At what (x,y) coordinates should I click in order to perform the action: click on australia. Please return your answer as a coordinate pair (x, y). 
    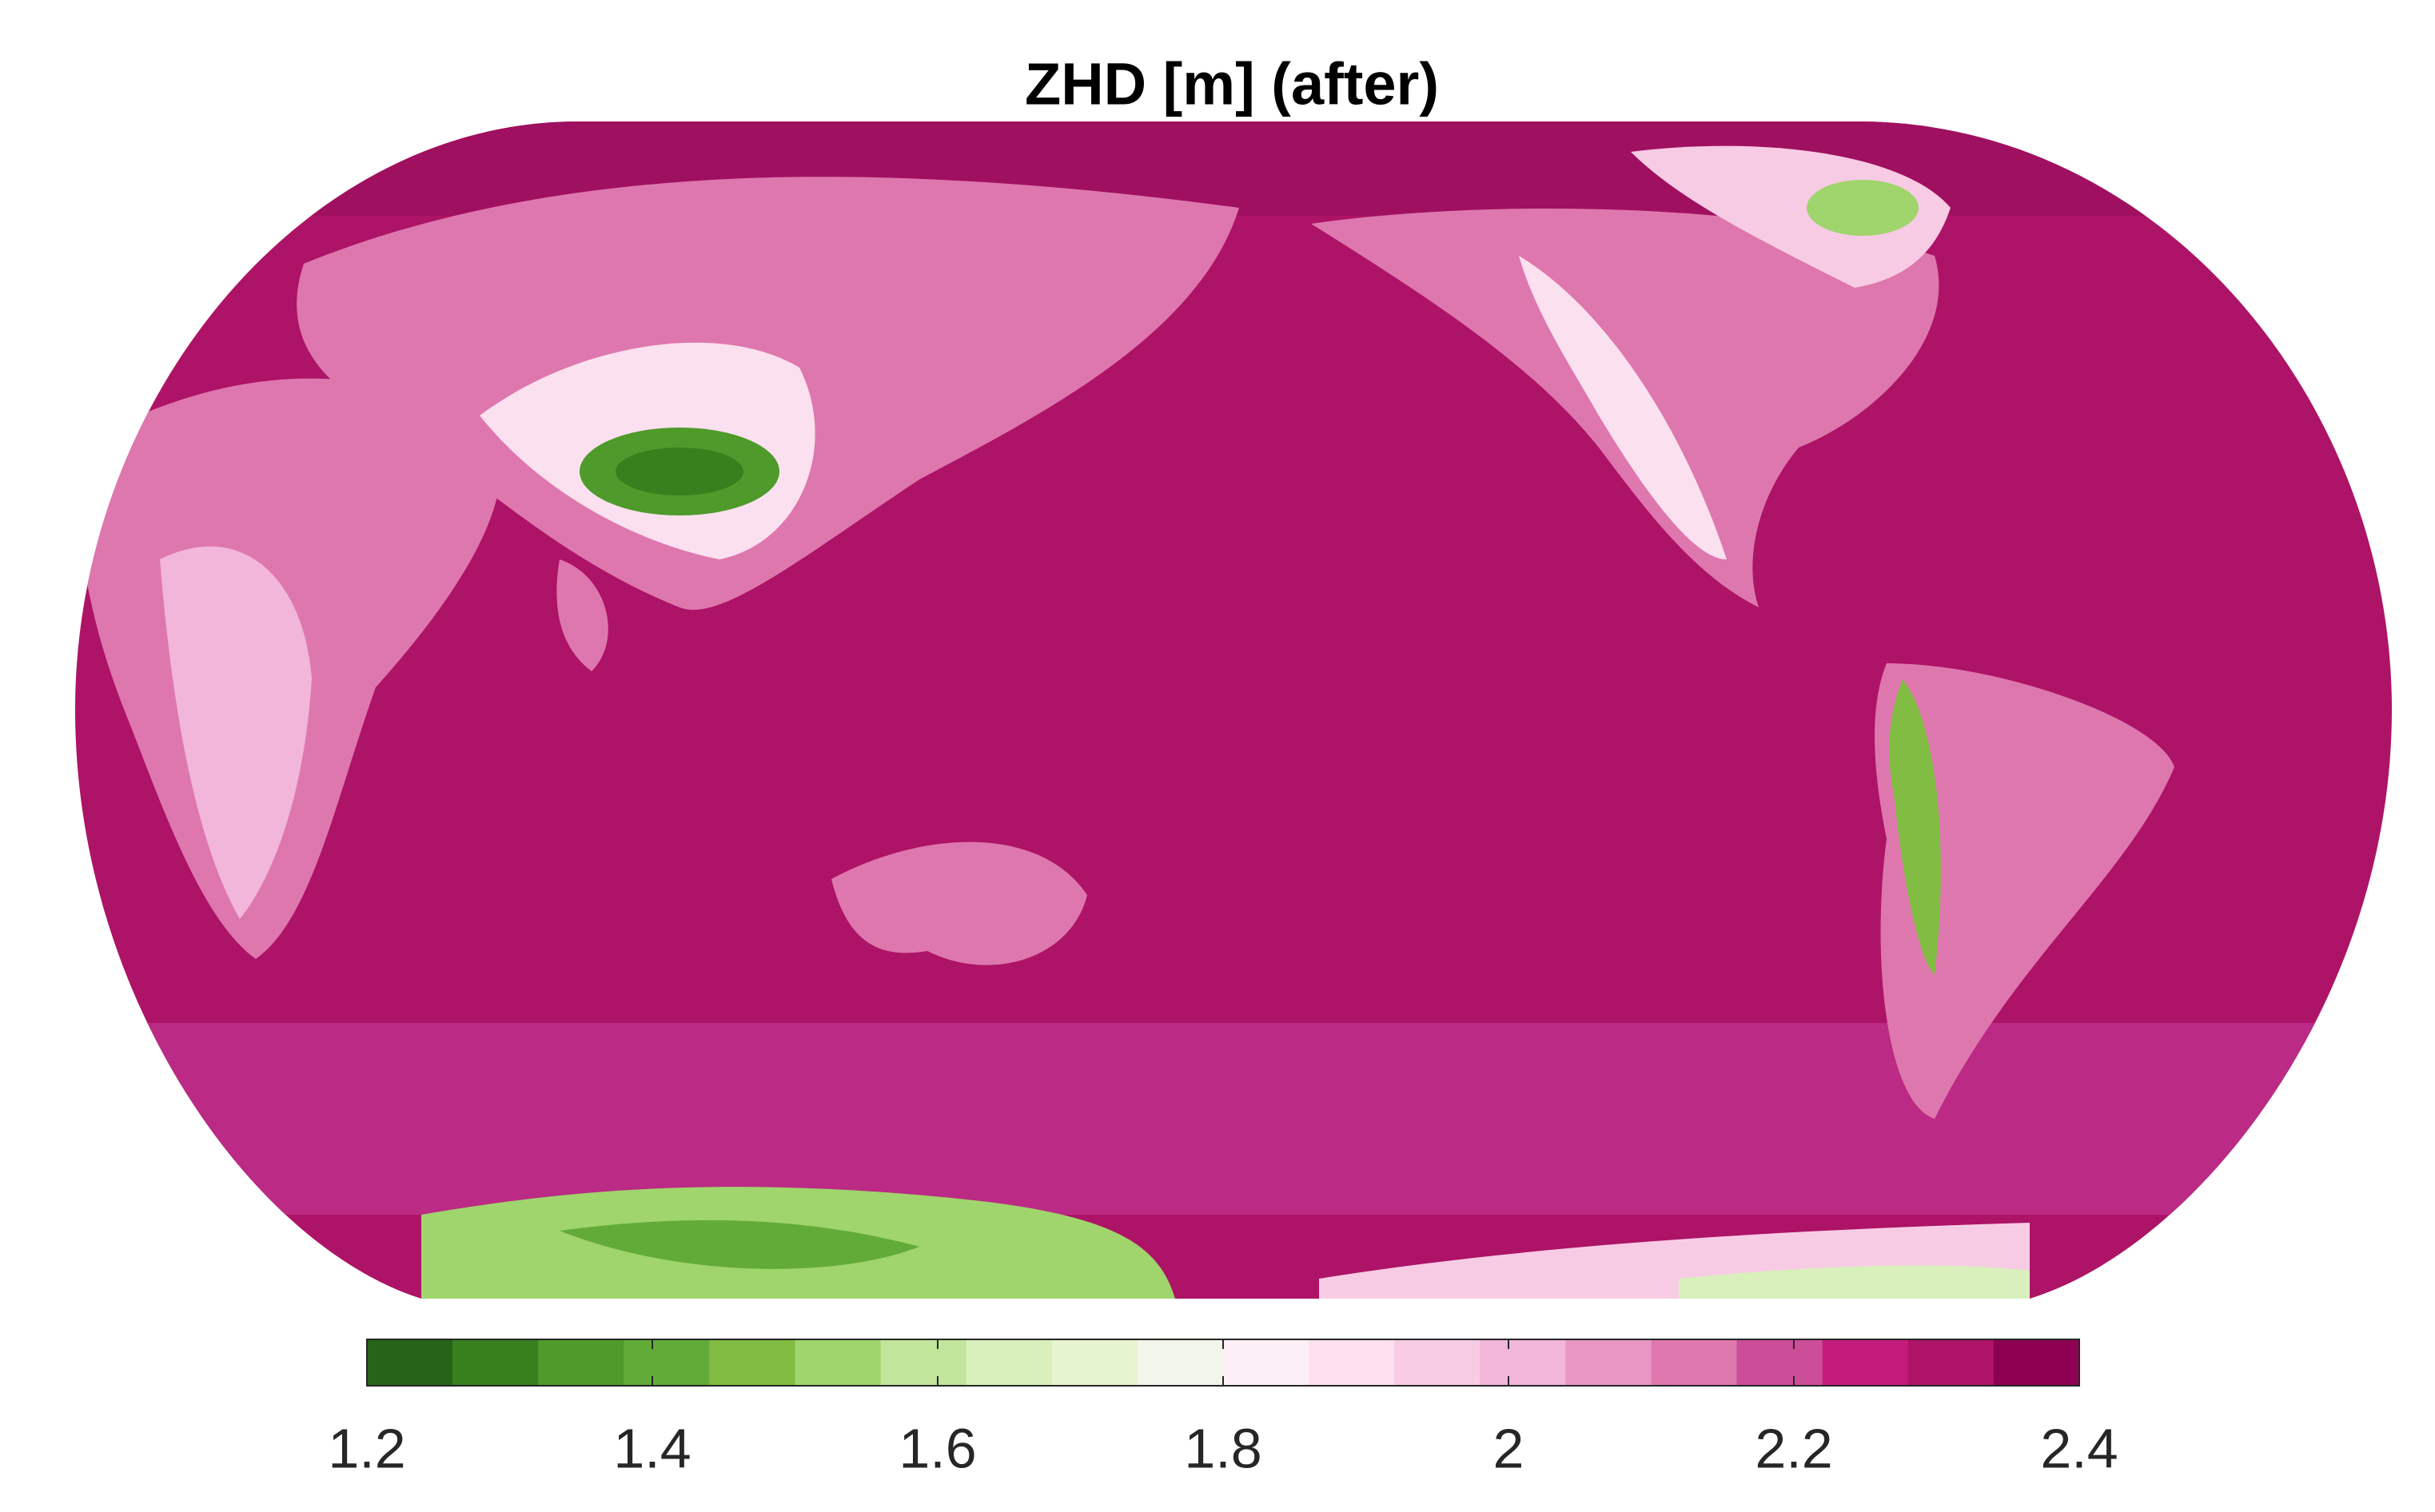
    Looking at the image, I should click on (959, 903).